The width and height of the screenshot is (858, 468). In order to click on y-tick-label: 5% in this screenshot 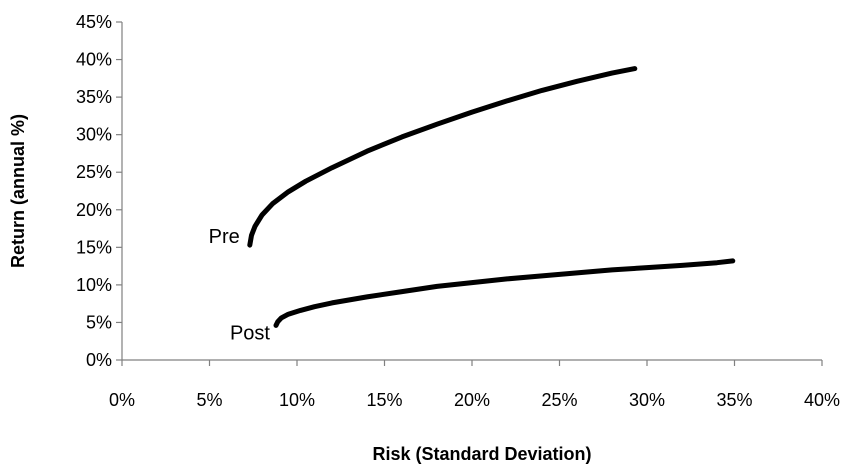, I will do `click(99, 322)`.